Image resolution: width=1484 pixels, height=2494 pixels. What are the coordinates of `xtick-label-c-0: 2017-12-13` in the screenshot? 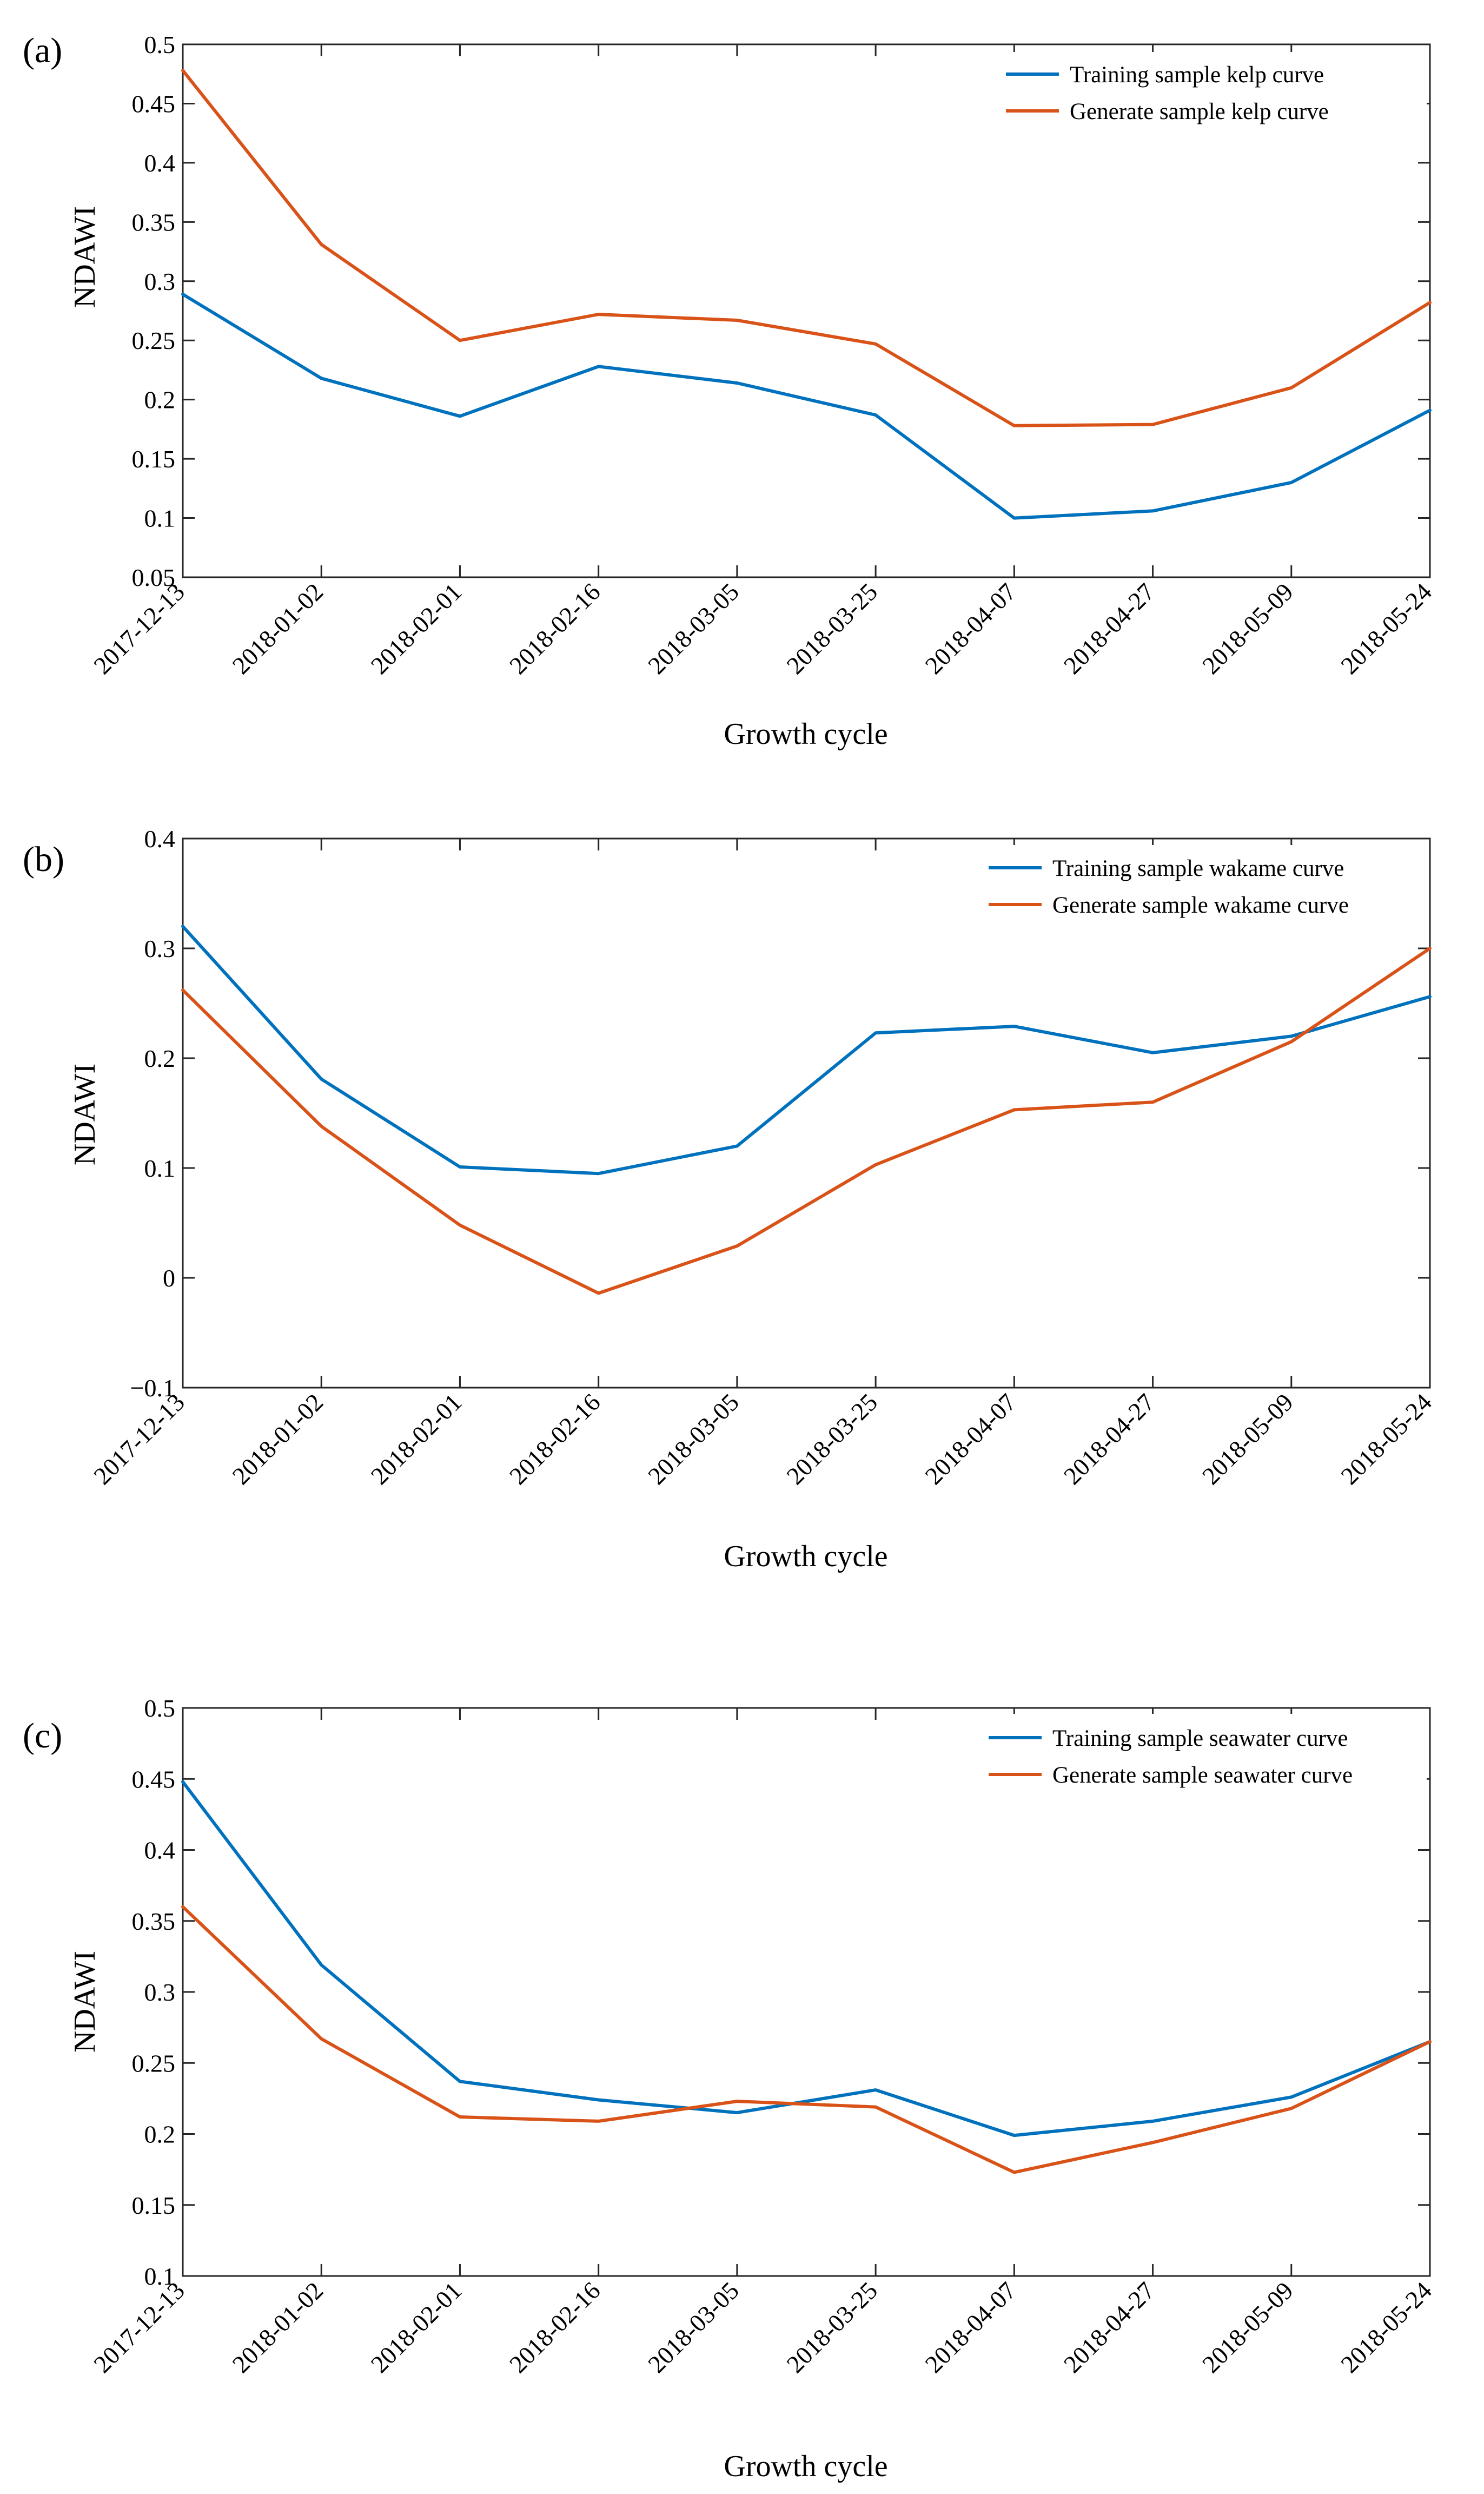 It's located at (139, 2327).